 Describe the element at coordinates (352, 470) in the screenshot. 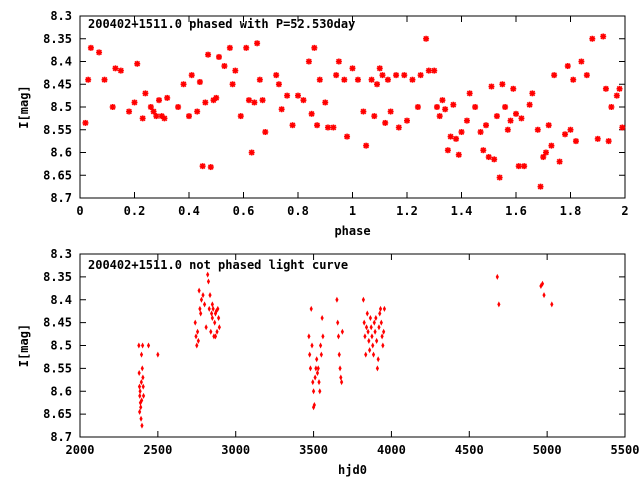

I see `unphased-plot-x-axis-label: hjd0` at that location.